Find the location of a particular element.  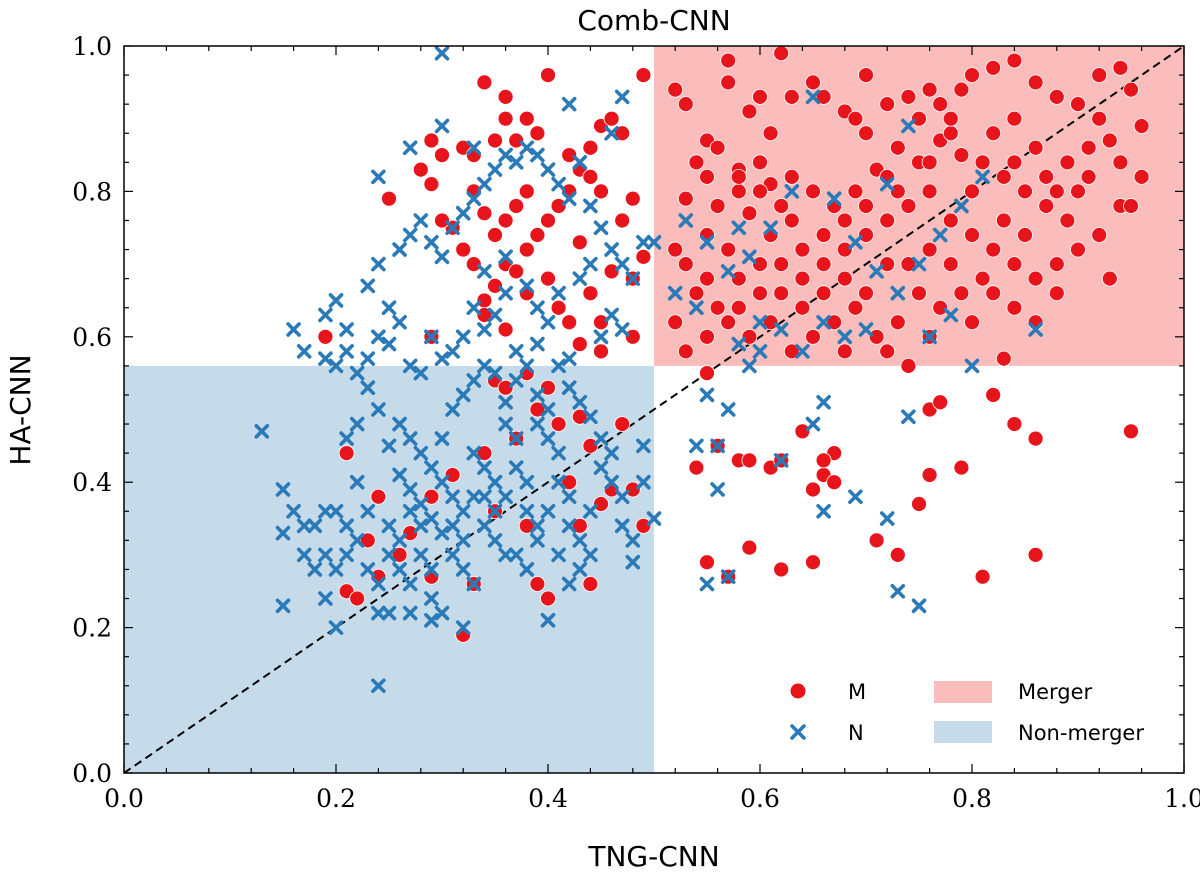

y-tick-labels: 0.0 0.2 0.4 0.6 0.8 1.0 is located at coordinates (92, 410).